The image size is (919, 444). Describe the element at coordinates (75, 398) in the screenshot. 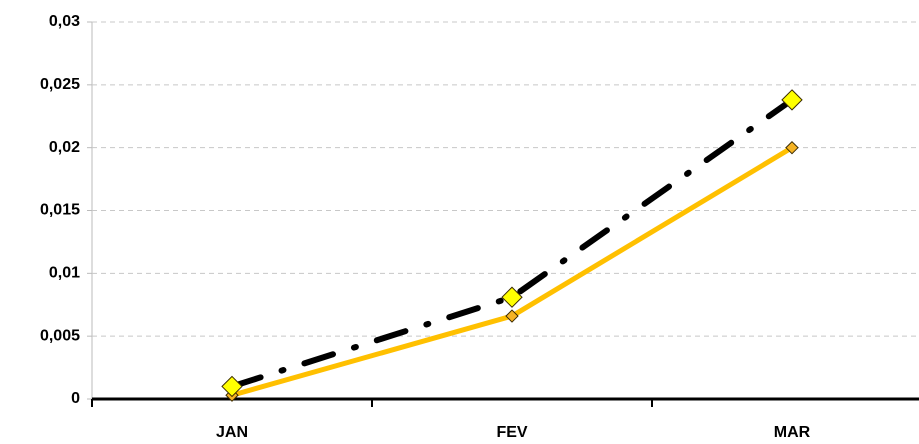

I see `y-tick-label: 0` at that location.